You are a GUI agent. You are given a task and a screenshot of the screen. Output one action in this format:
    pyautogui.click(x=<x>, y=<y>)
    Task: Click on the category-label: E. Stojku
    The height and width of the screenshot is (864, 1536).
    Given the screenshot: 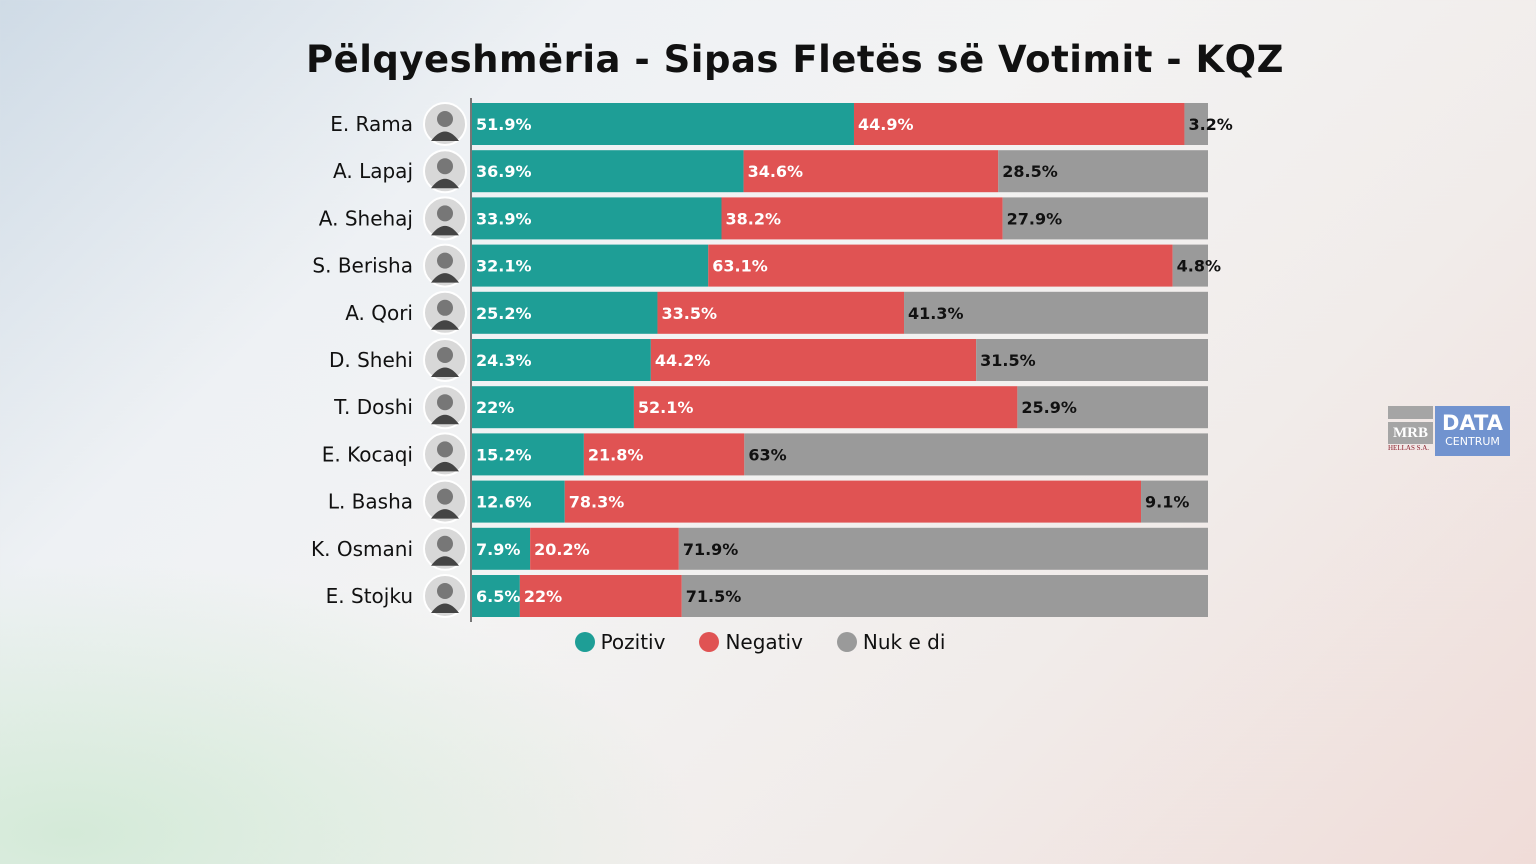 What is the action you would take?
    pyautogui.click(x=369, y=596)
    